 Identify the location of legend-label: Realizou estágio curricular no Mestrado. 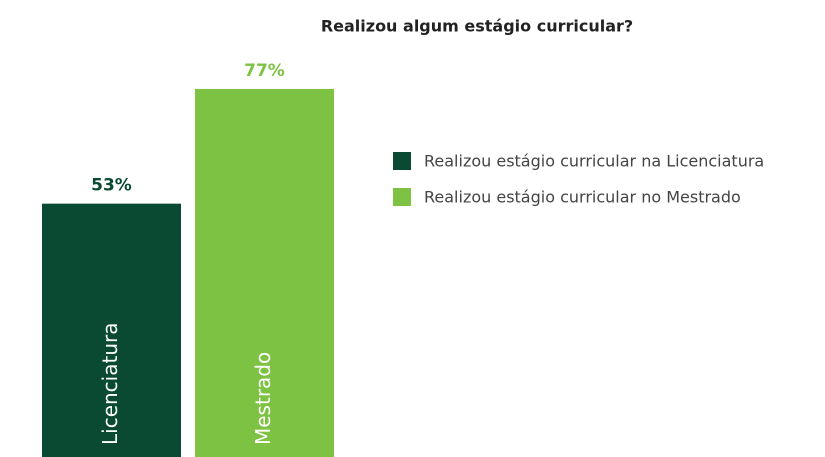
(582, 197).